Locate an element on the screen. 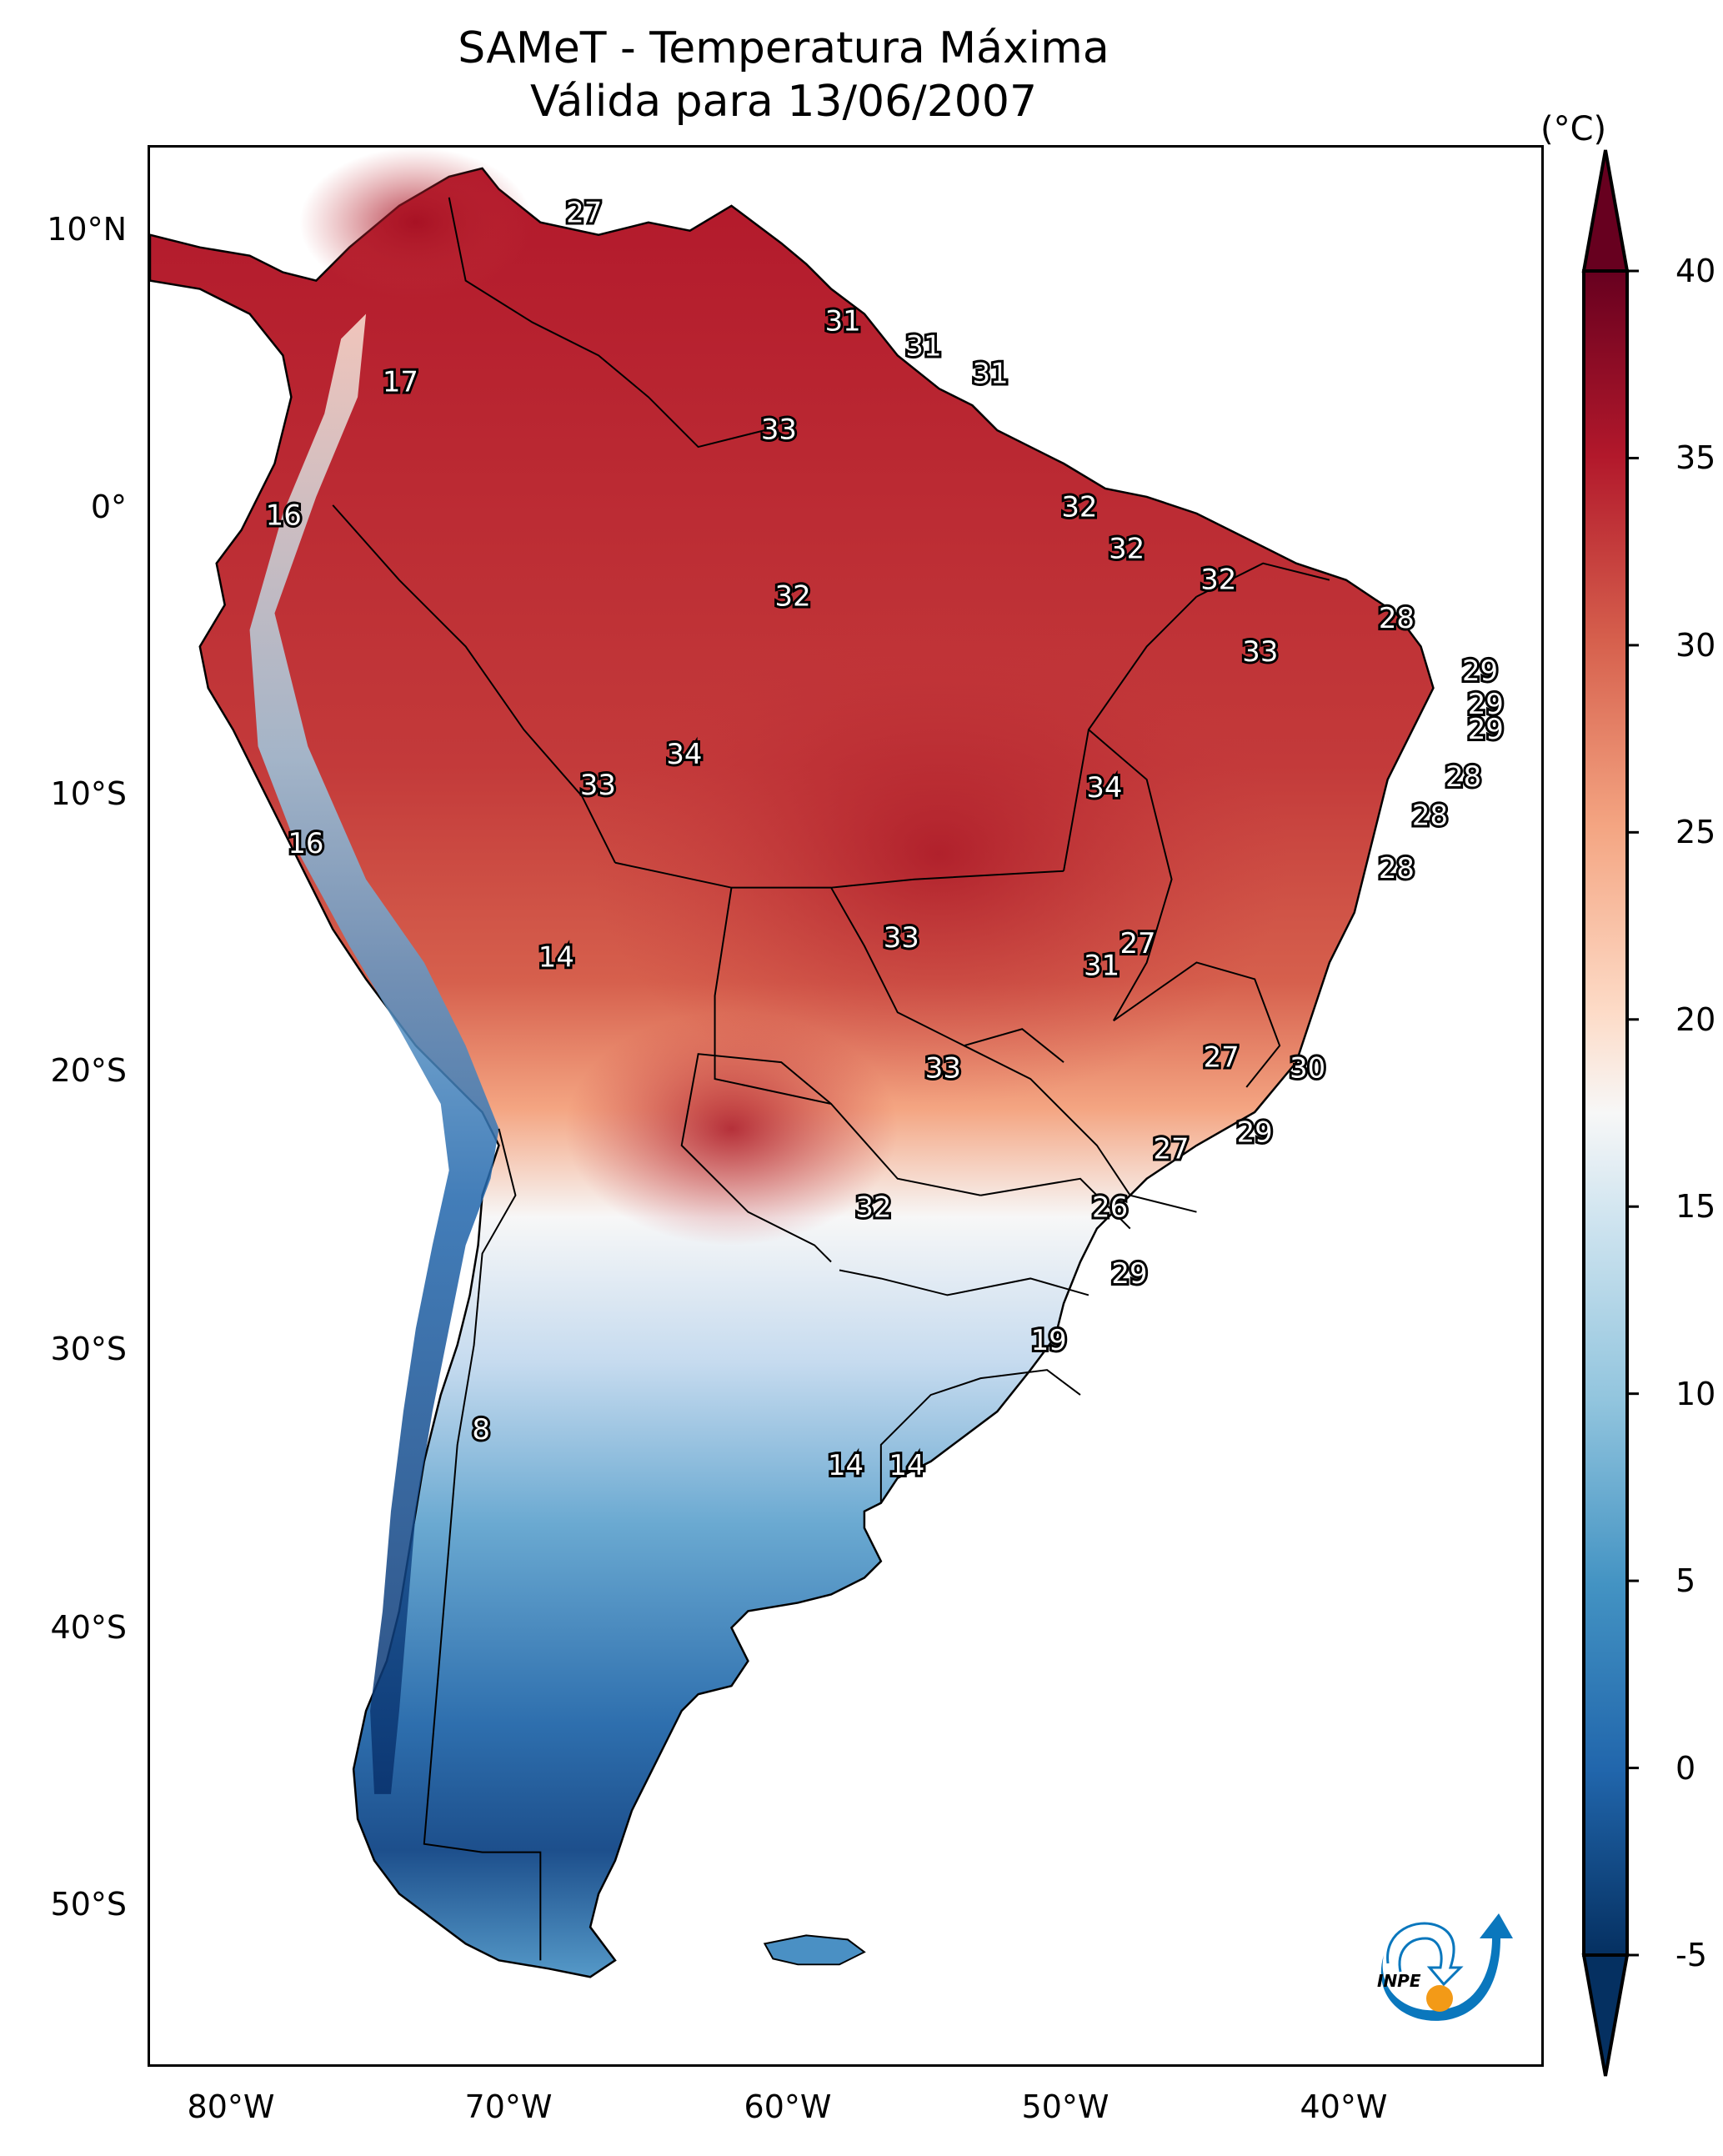 This screenshot has height=2156, width=1723. hot-core-amazon is located at coordinates (940, 854).